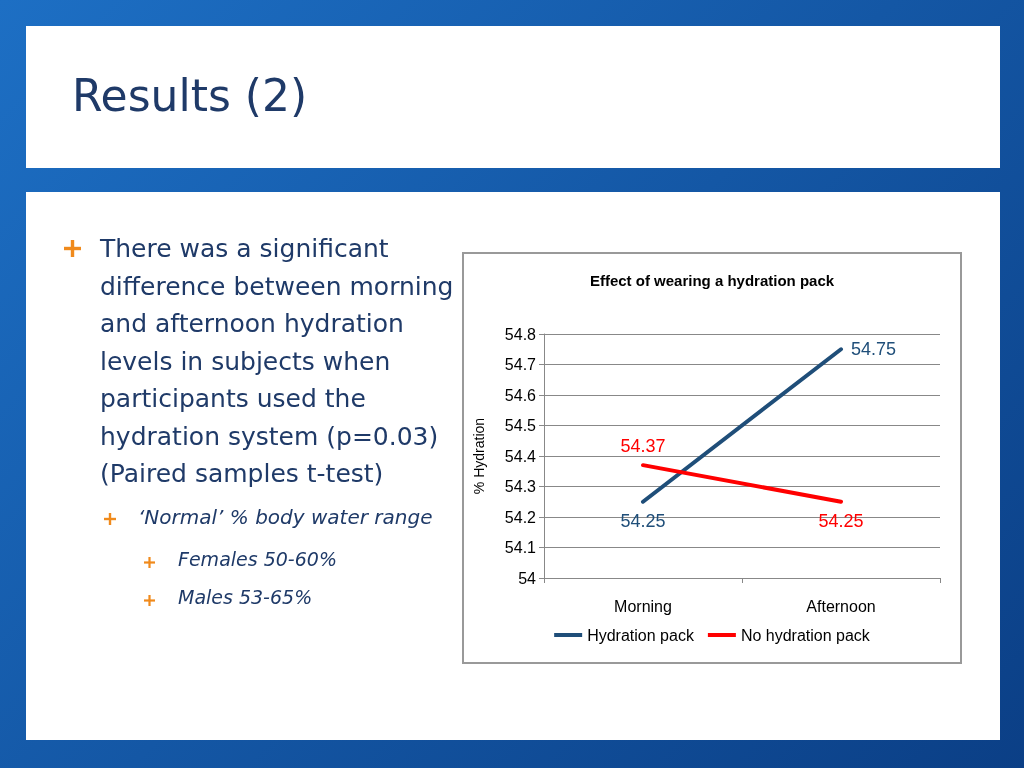  What do you see at coordinates (520, 486) in the screenshot?
I see `y-tick-label: 54.3` at bounding box center [520, 486].